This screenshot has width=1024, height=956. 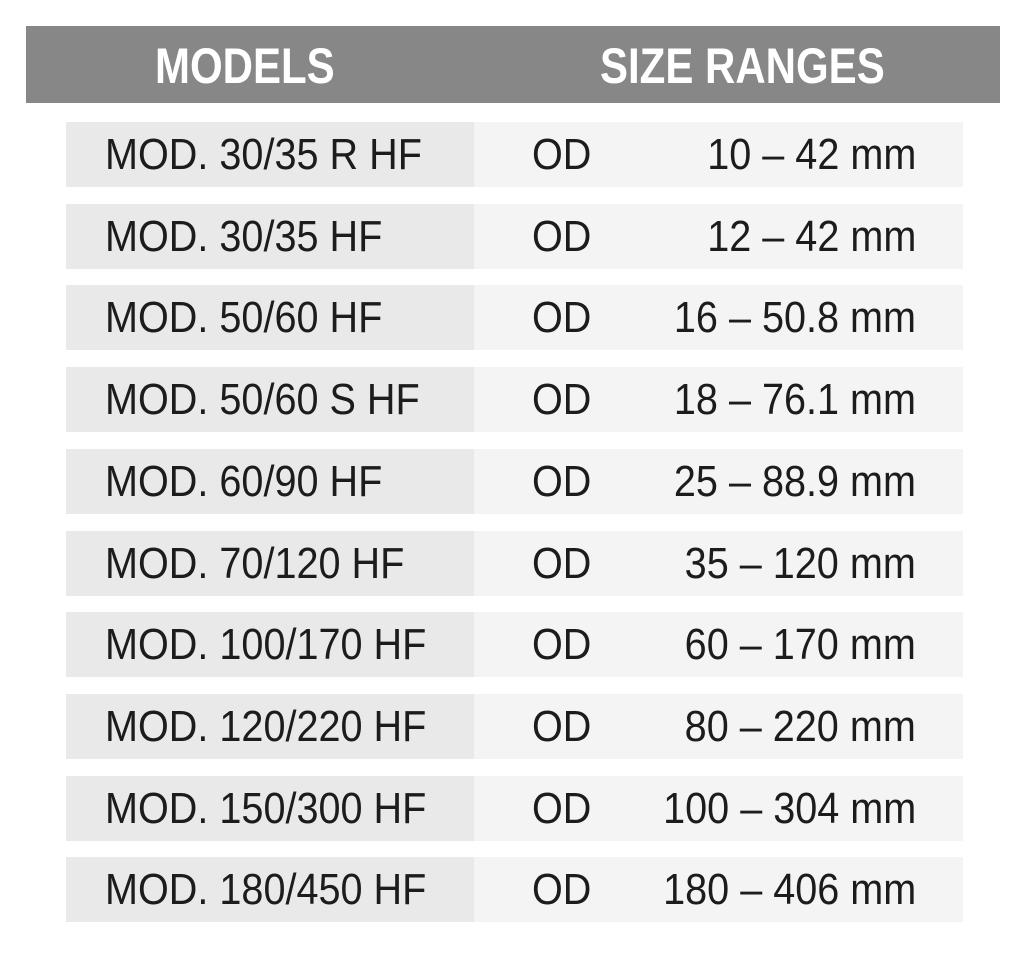 I want to click on table-row: MOD. 70/120 HF OD 35 – 120 mm, so click(x=514, y=563).